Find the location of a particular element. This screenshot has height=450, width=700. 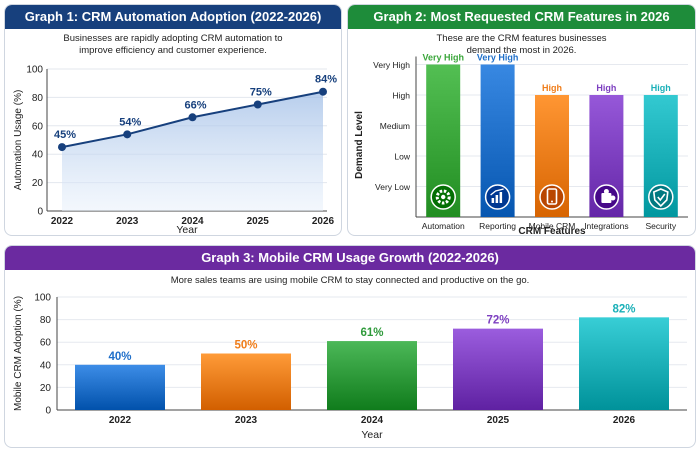

mobile-icon is located at coordinates (552, 197).